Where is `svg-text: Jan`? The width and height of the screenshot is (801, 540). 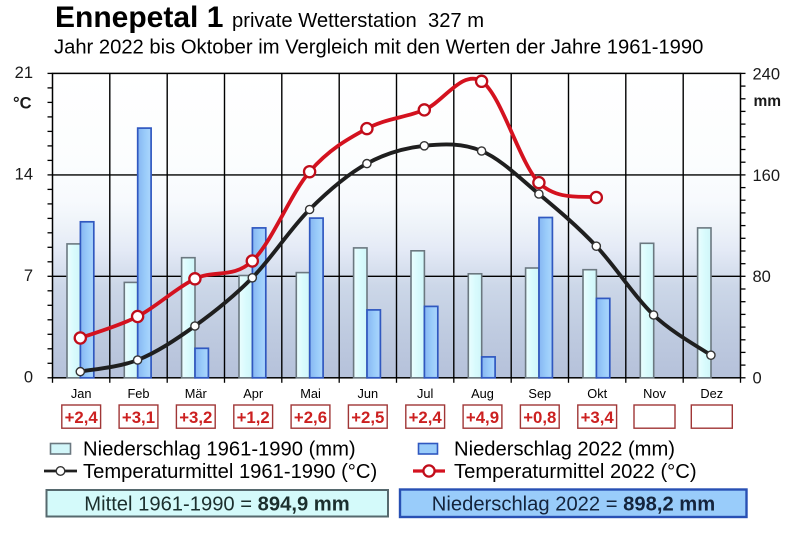 svg-text: Jan is located at coordinates (81, 393).